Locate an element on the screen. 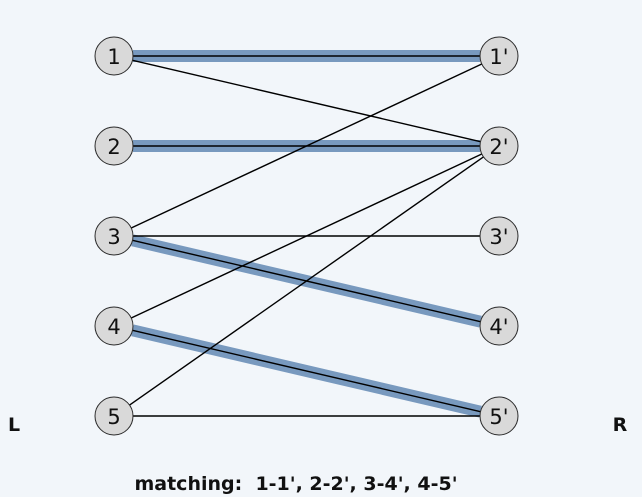  left-node-1-label: 1 is located at coordinates (113, 57).